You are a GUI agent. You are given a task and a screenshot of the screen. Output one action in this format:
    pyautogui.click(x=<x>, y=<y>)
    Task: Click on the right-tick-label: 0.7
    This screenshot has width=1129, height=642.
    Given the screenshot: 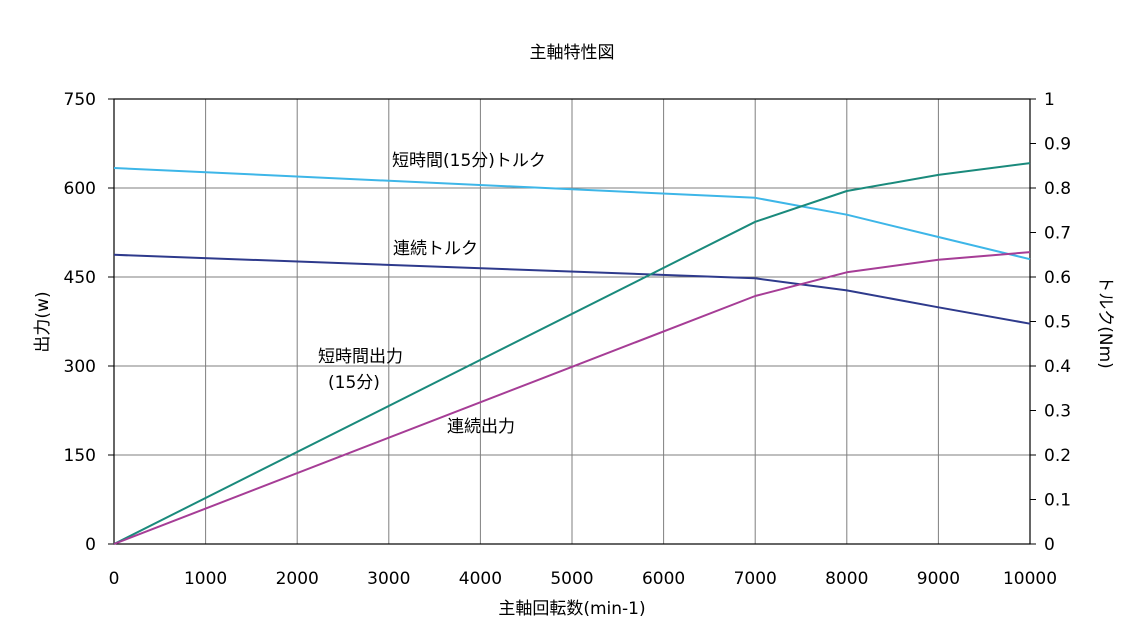 What is the action you would take?
    pyautogui.click(x=1057, y=234)
    